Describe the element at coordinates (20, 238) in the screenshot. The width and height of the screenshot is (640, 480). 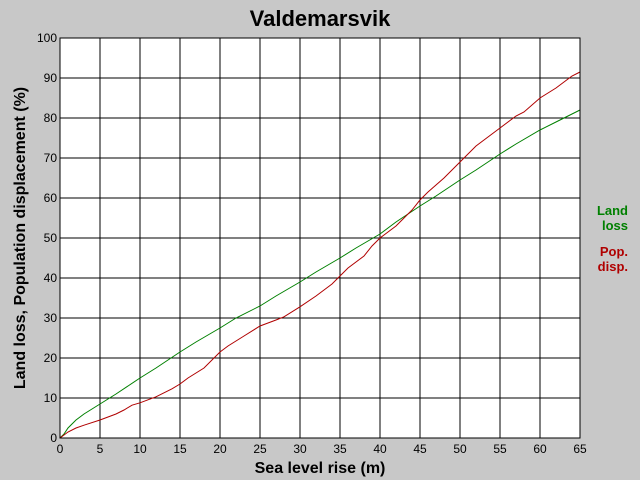
I see `y-axis-label: Land loss, Population displacement (%)` at that location.